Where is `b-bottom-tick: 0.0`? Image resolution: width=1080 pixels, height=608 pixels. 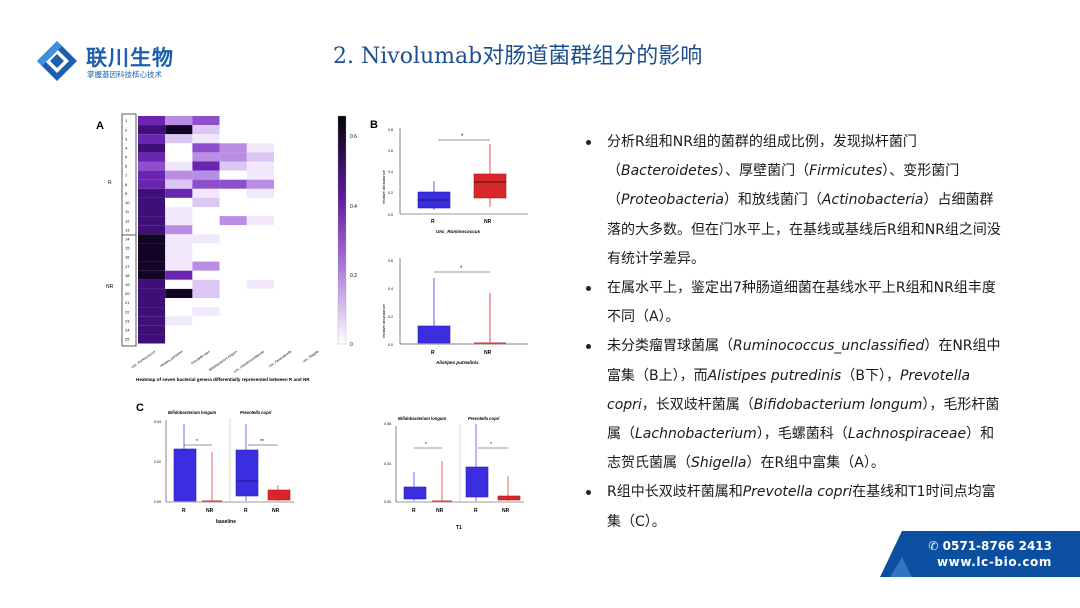
b-bottom-tick: 0.0 is located at coordinates (390, 345).